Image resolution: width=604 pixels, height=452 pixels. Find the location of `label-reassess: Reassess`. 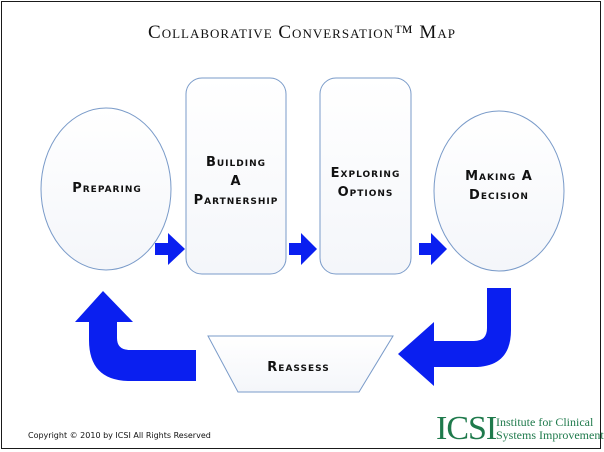

label-reassess: Reassess is located at coordinates (298, 367).